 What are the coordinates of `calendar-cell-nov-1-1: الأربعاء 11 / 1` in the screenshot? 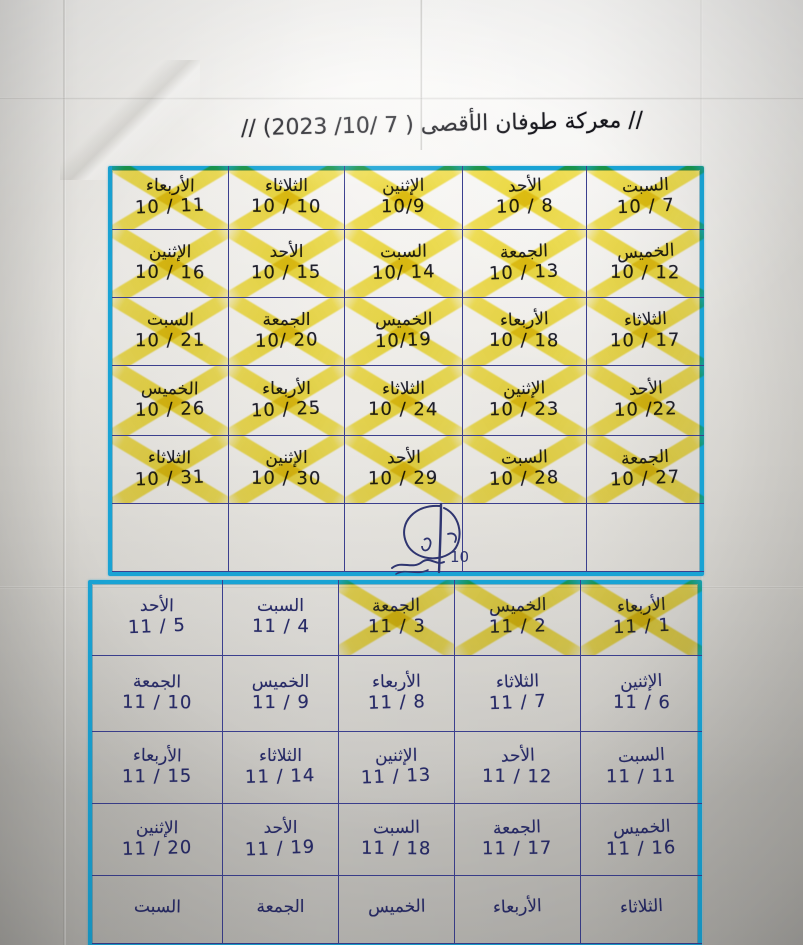 It's located at (641, 618).